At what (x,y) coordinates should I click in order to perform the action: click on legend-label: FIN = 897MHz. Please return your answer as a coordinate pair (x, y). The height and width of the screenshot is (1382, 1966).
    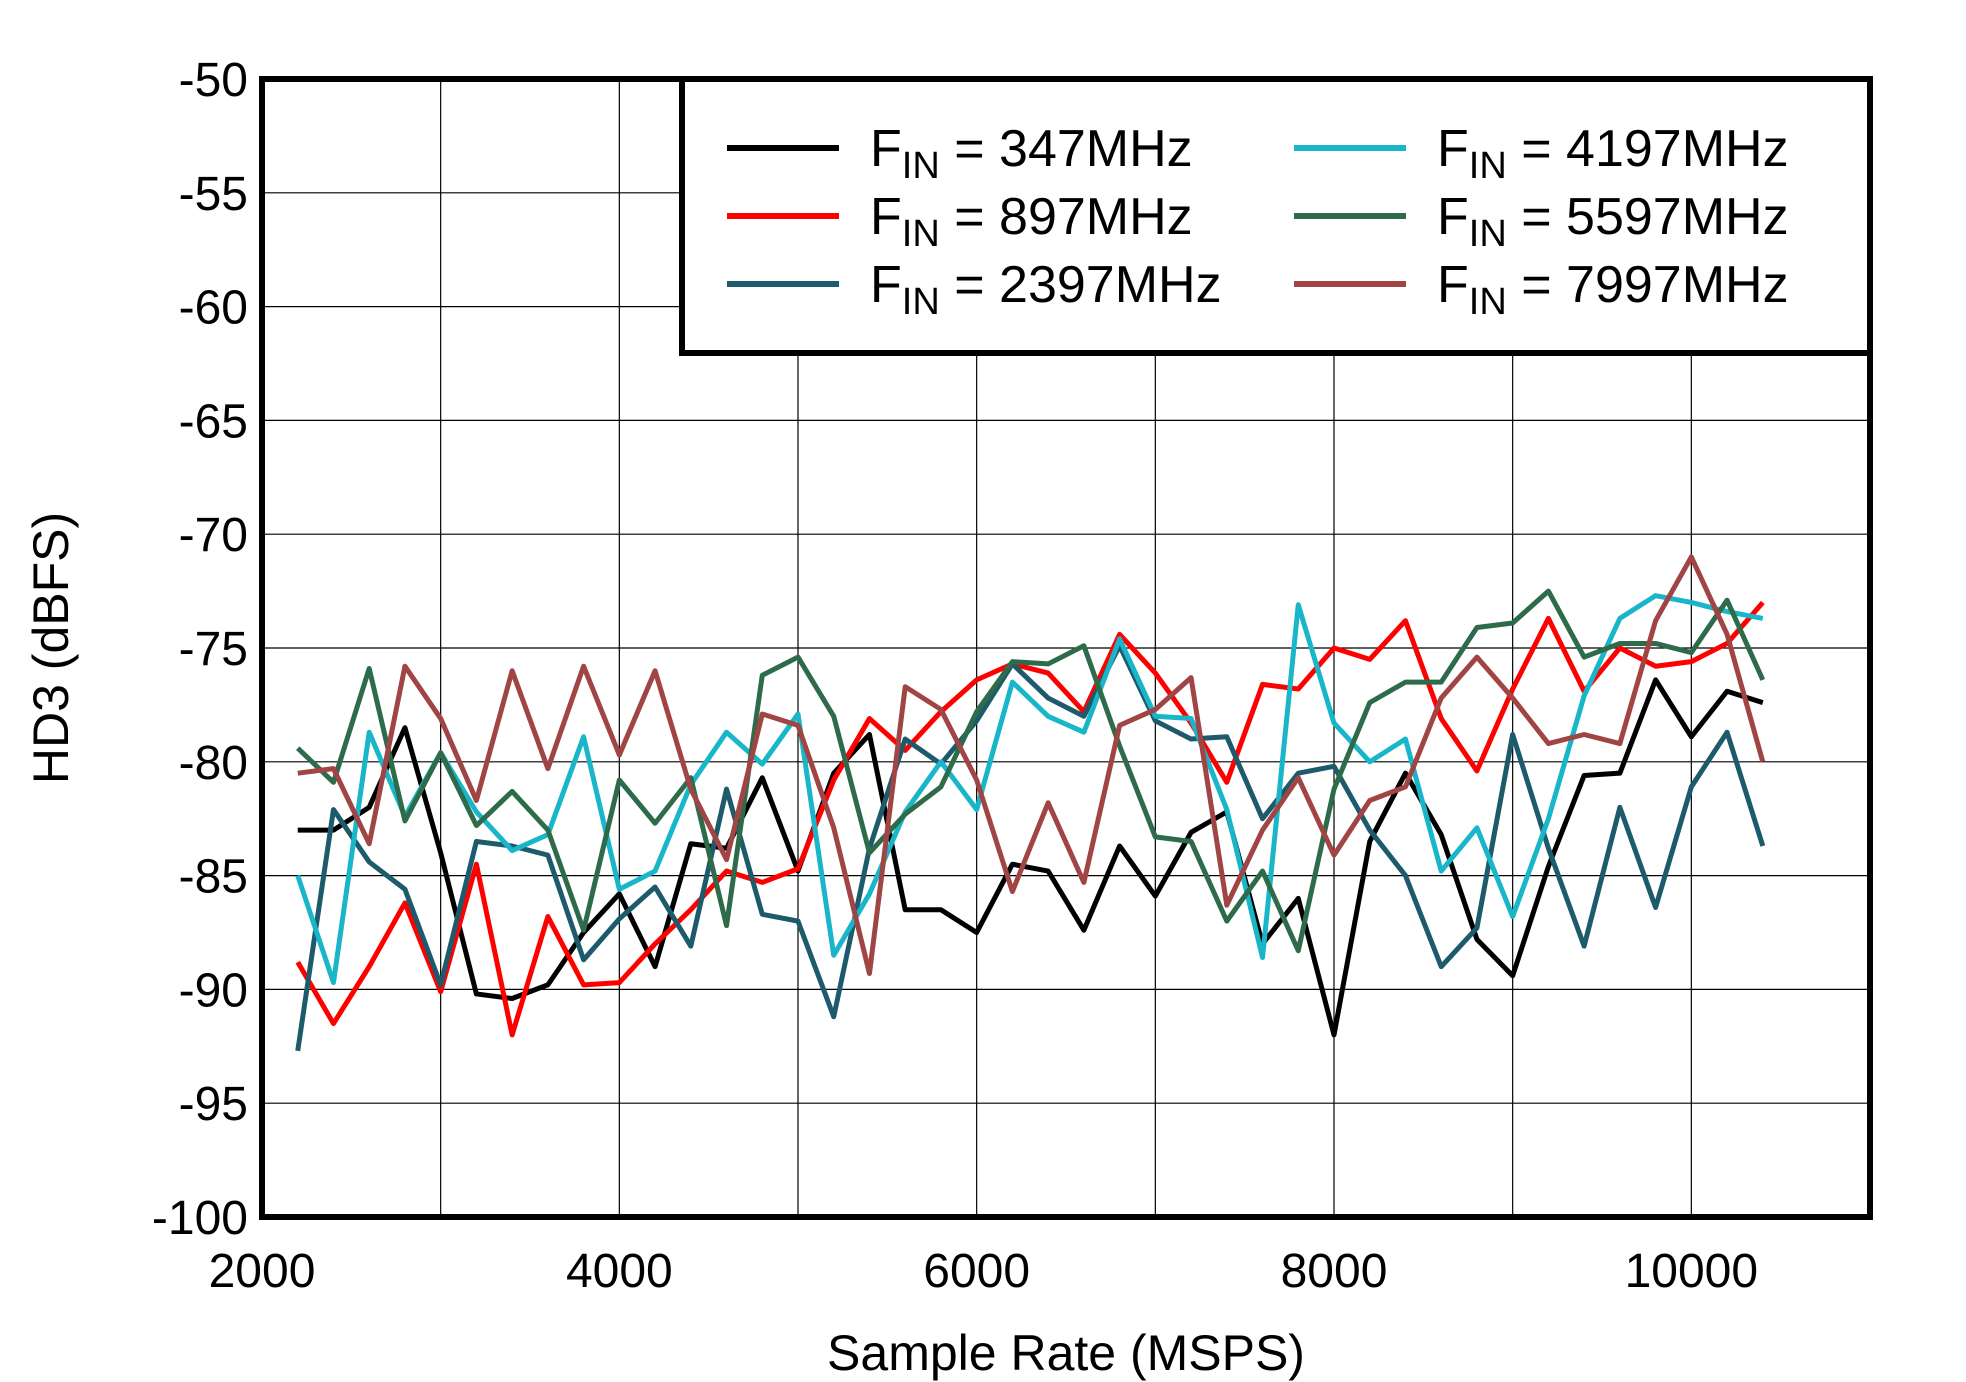
    Looking at the image, I should click on (1031, 221).